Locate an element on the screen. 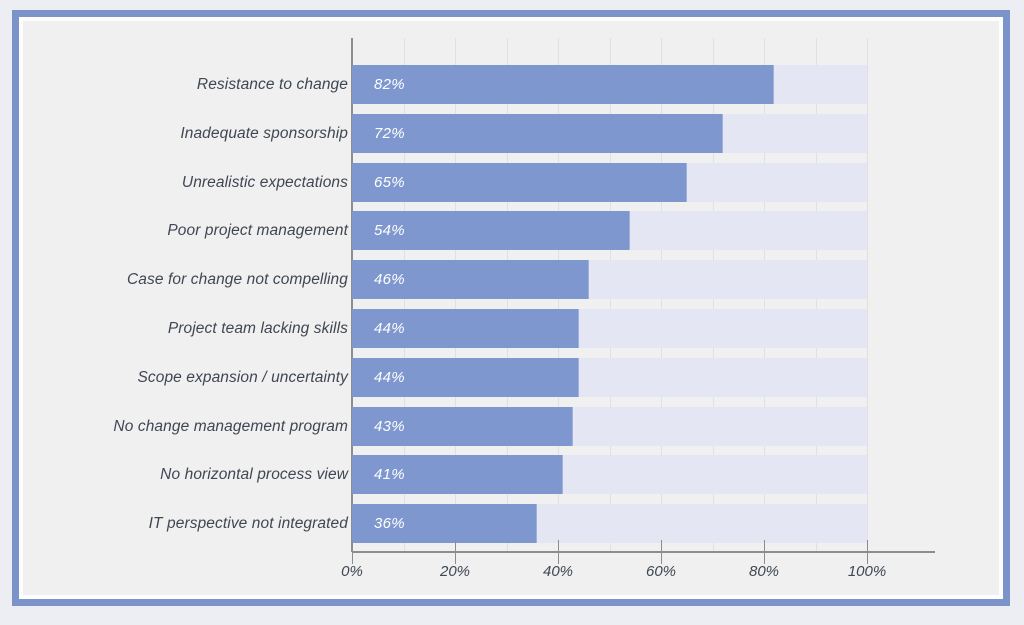 This screenshot has width=1024, height=625. category-label: Inadequate sponsorship is located at coordinates (264, 133).